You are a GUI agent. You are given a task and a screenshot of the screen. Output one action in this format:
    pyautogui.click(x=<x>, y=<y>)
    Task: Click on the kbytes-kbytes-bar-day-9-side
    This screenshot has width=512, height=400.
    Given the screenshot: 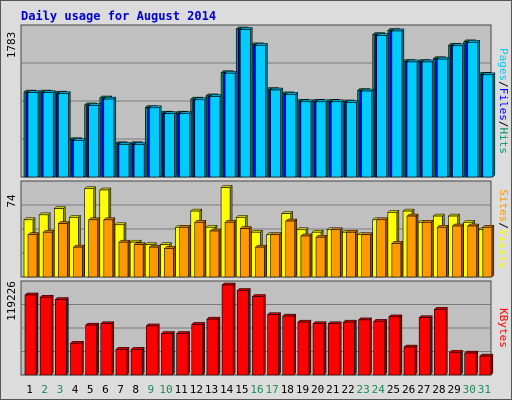 What is the action you would take?
    pyautogui.click(x=158, y=349)
    